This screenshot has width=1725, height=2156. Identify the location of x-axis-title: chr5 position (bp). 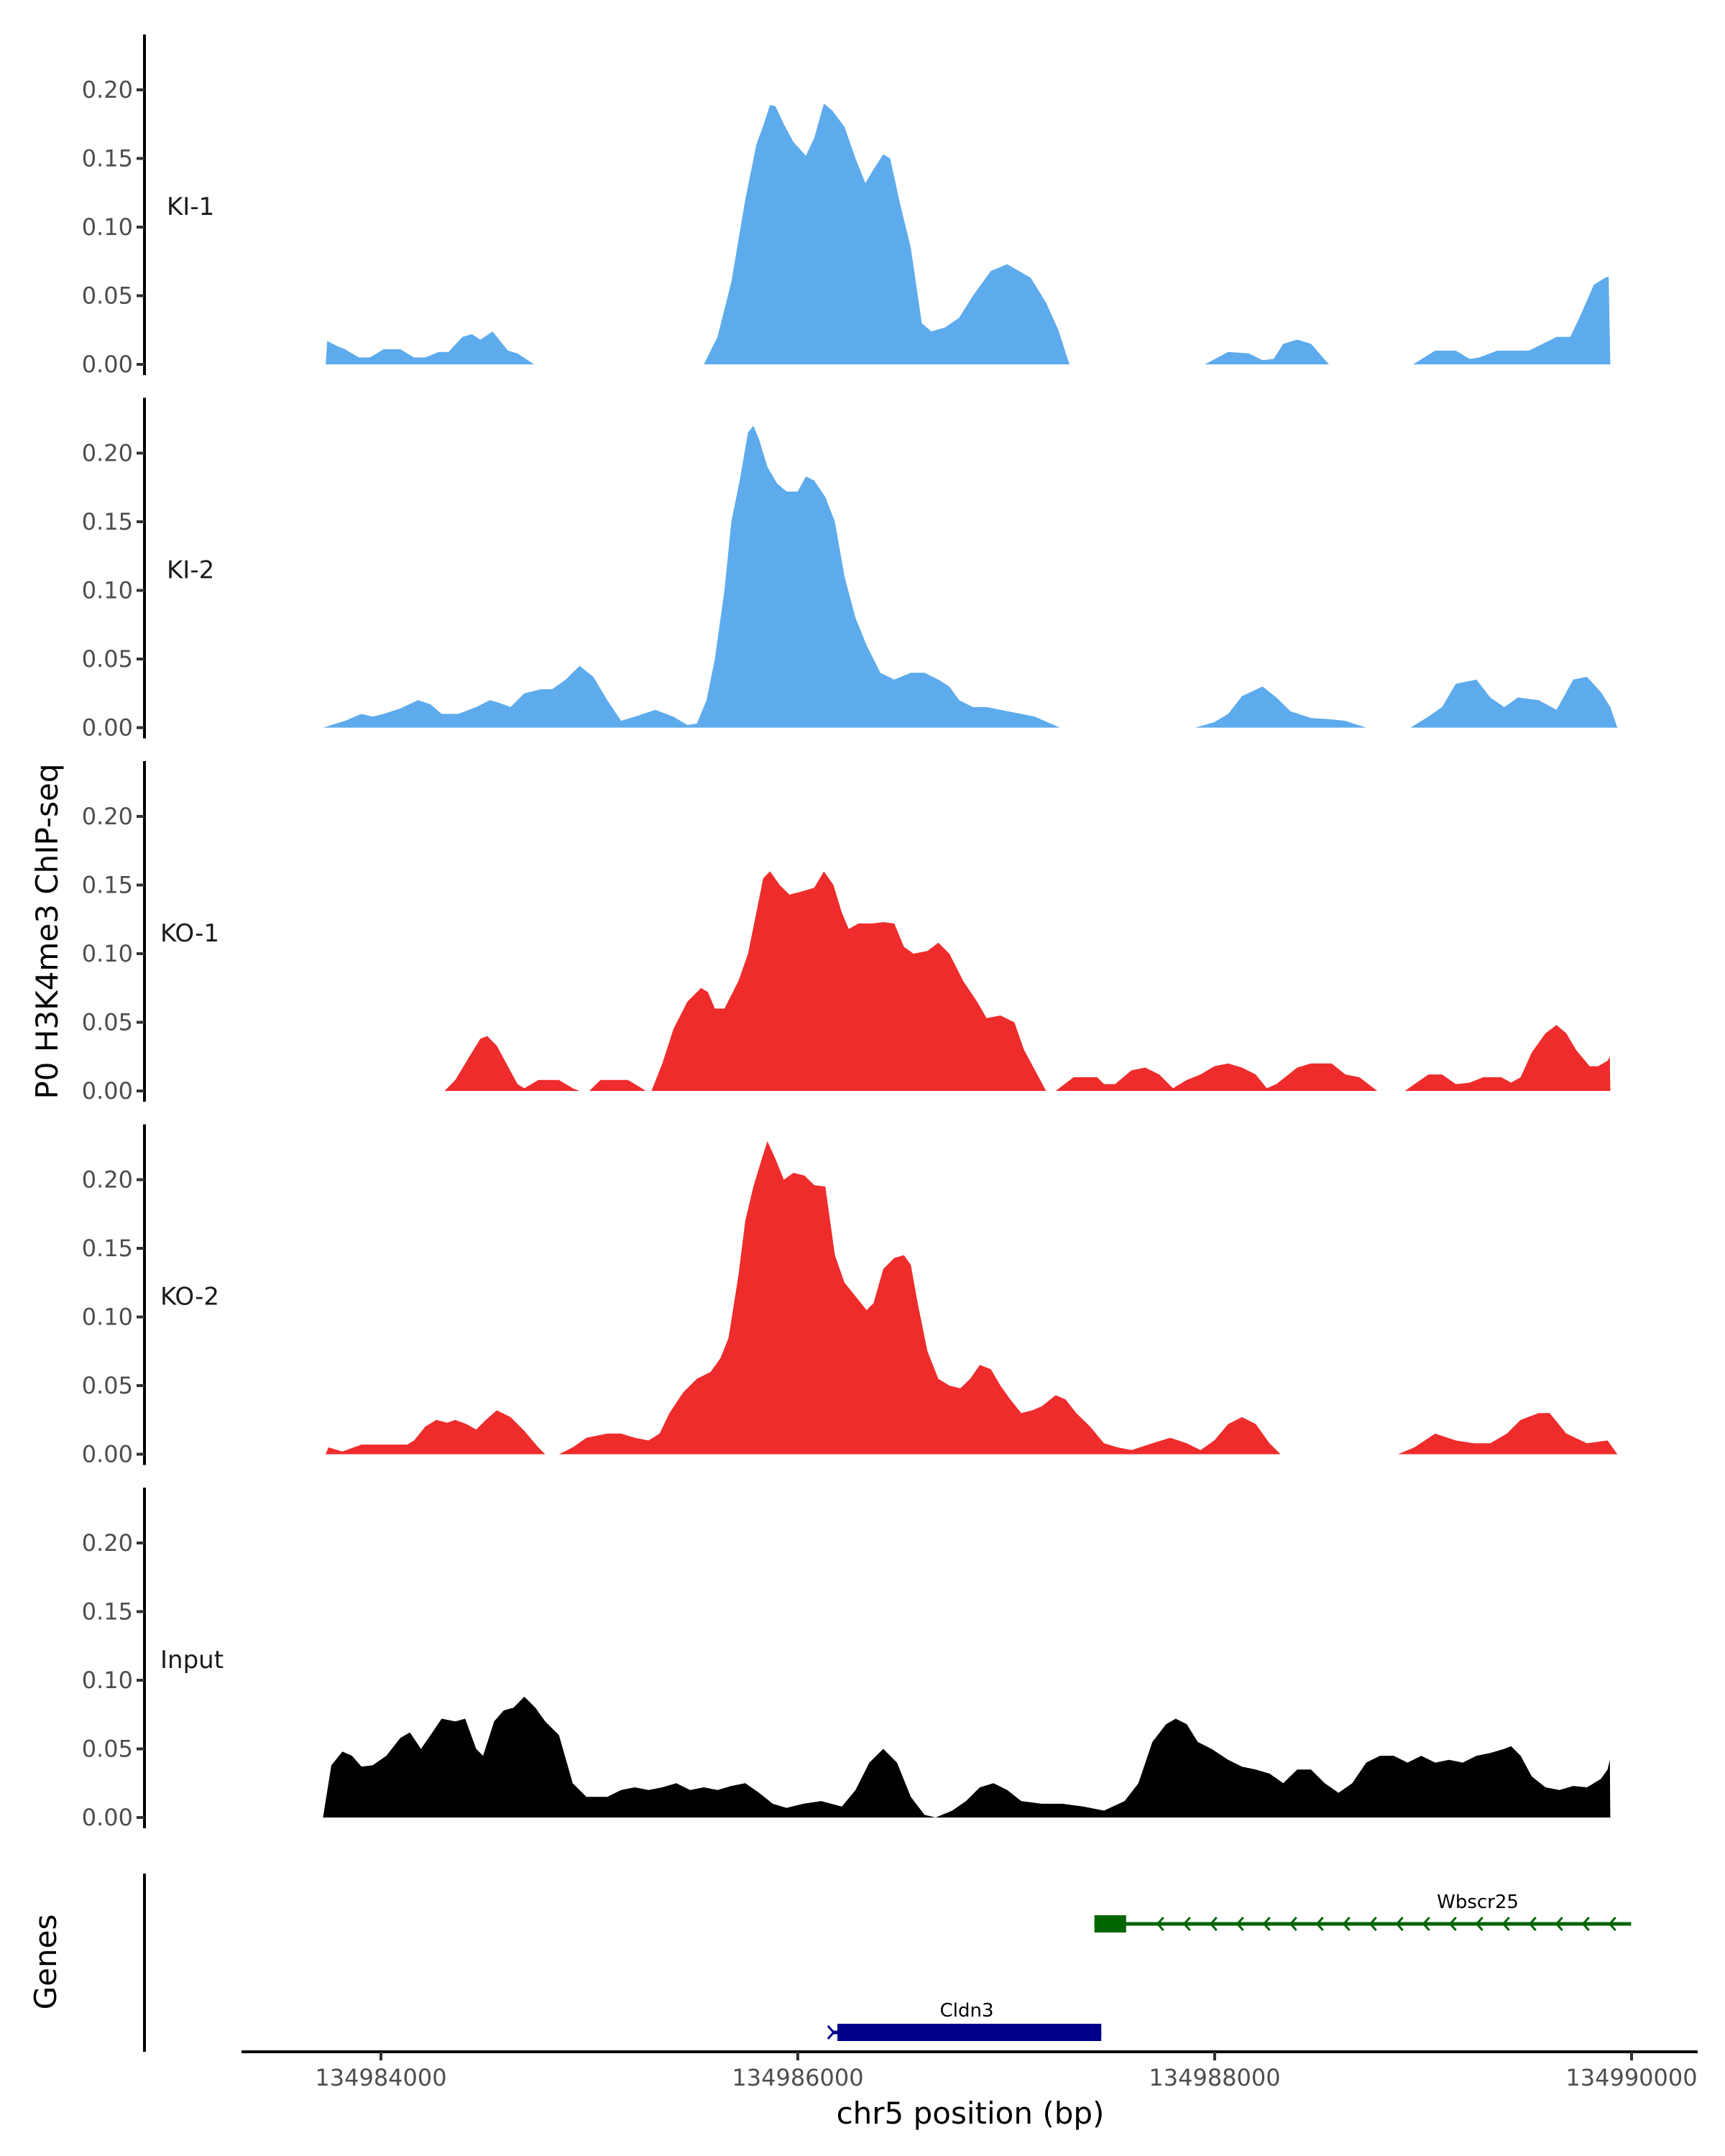
(971, 2113).